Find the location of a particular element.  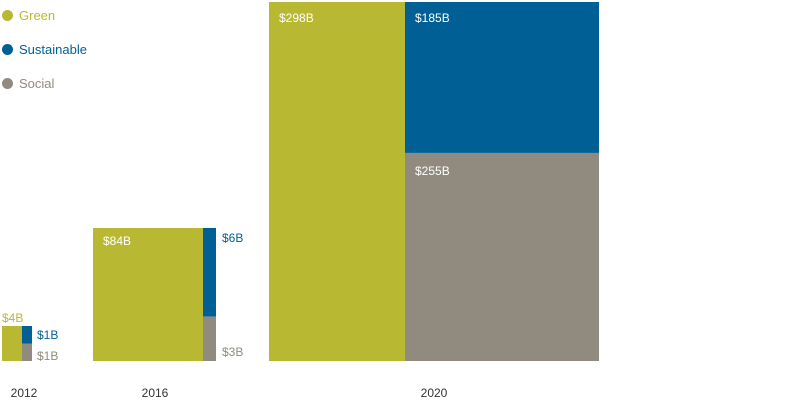

group-2016: $84B $6B $3B 2016 is located at coordinates (168, 314).